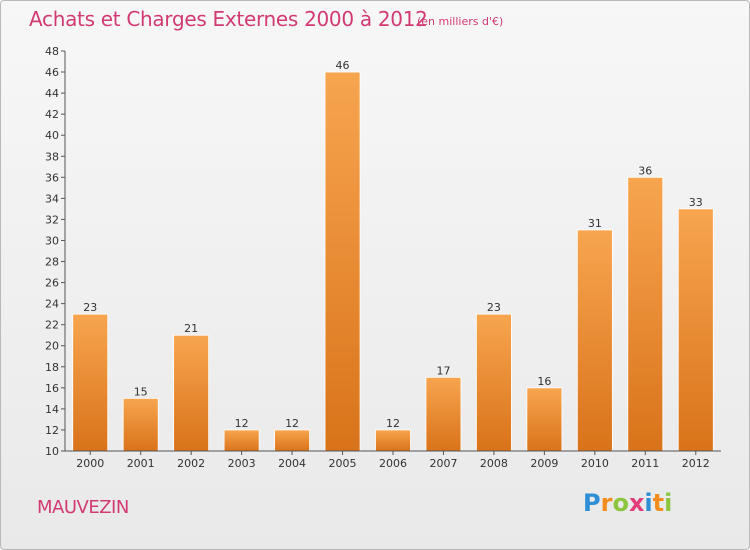  What do you see at coordinates (52, 135) in the screenshot?
I see `y-tick-label: 40` at bounding box center [52, 135].